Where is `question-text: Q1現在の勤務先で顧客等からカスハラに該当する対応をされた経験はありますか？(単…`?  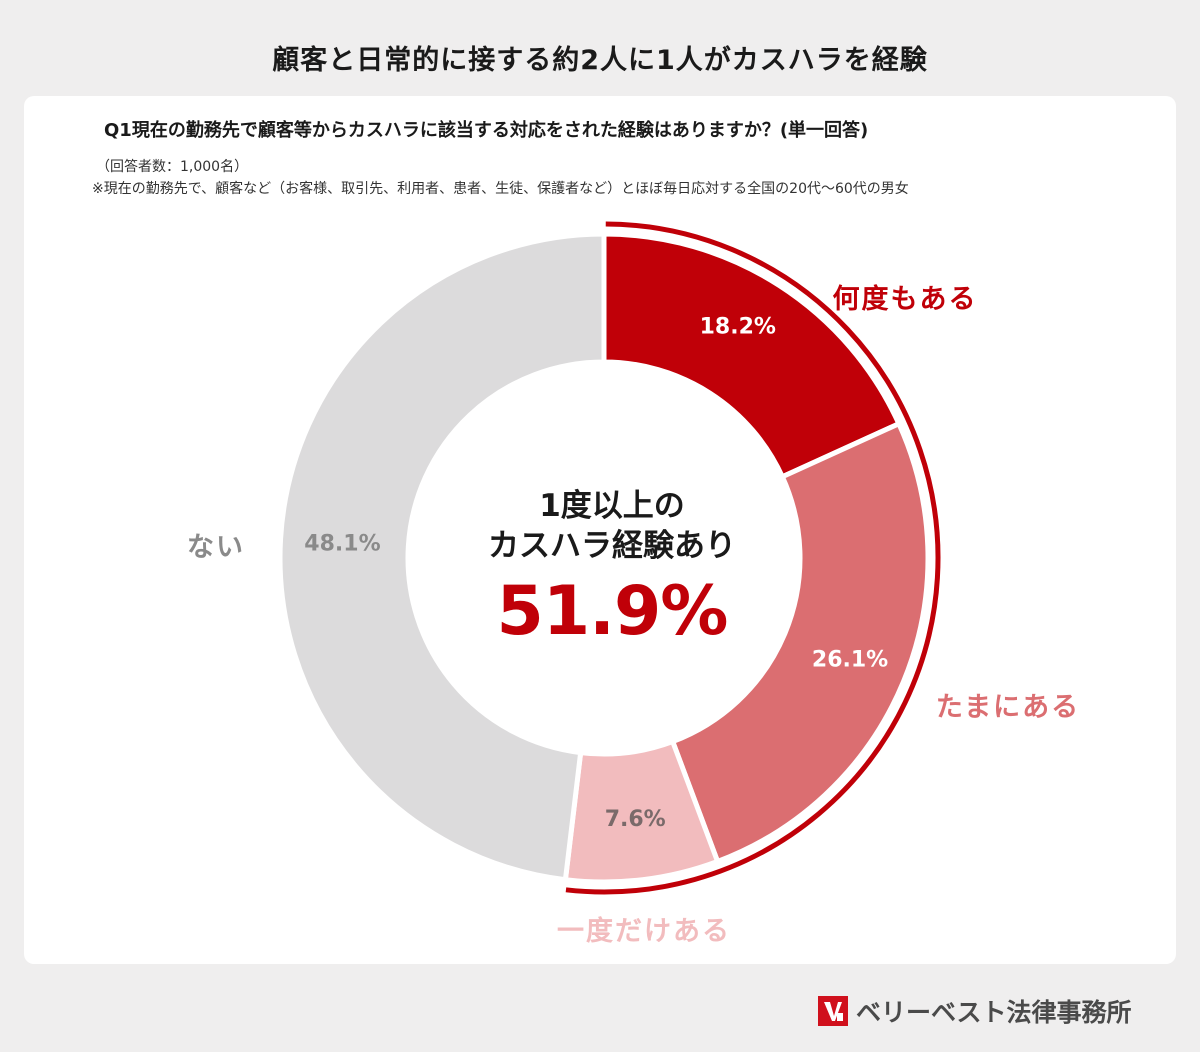 question-text: Q1現在の勤務先で顧客等からカスハラに該当する対応をされた経験はありますか？(単… is located at coordinates (486, 130).